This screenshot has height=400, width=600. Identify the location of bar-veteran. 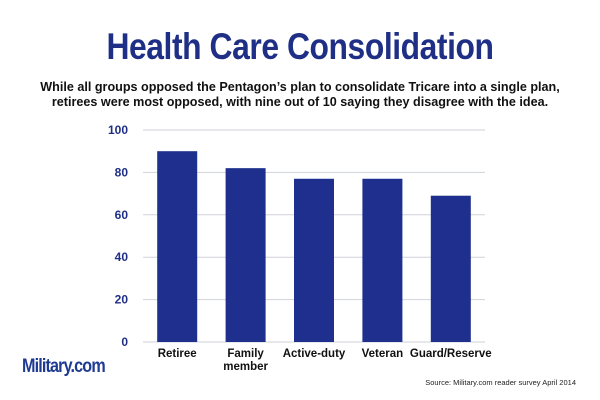
(382, 260).